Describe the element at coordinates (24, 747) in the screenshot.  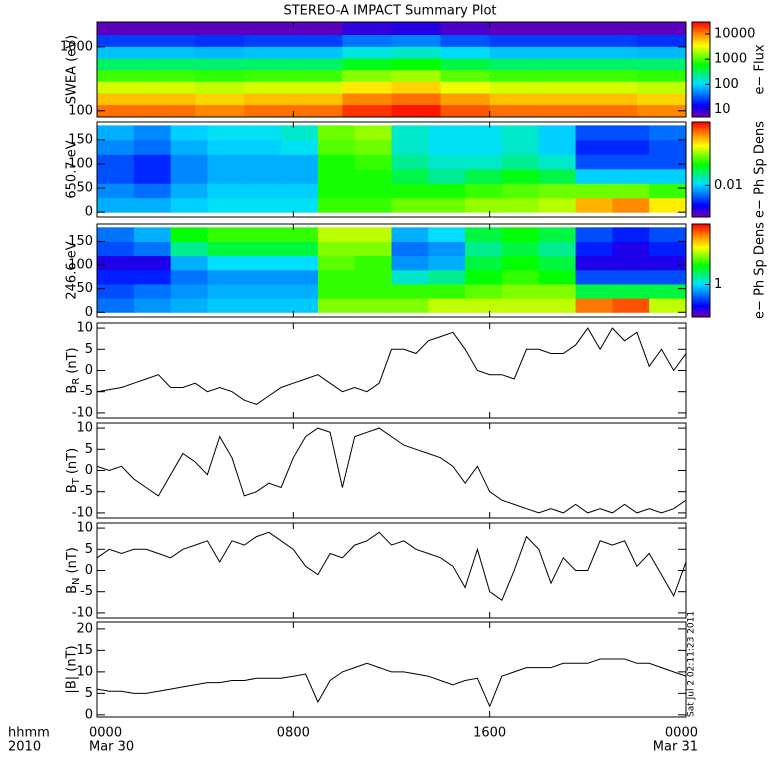
I see `x-axis-sublabel: 2010` at that location.